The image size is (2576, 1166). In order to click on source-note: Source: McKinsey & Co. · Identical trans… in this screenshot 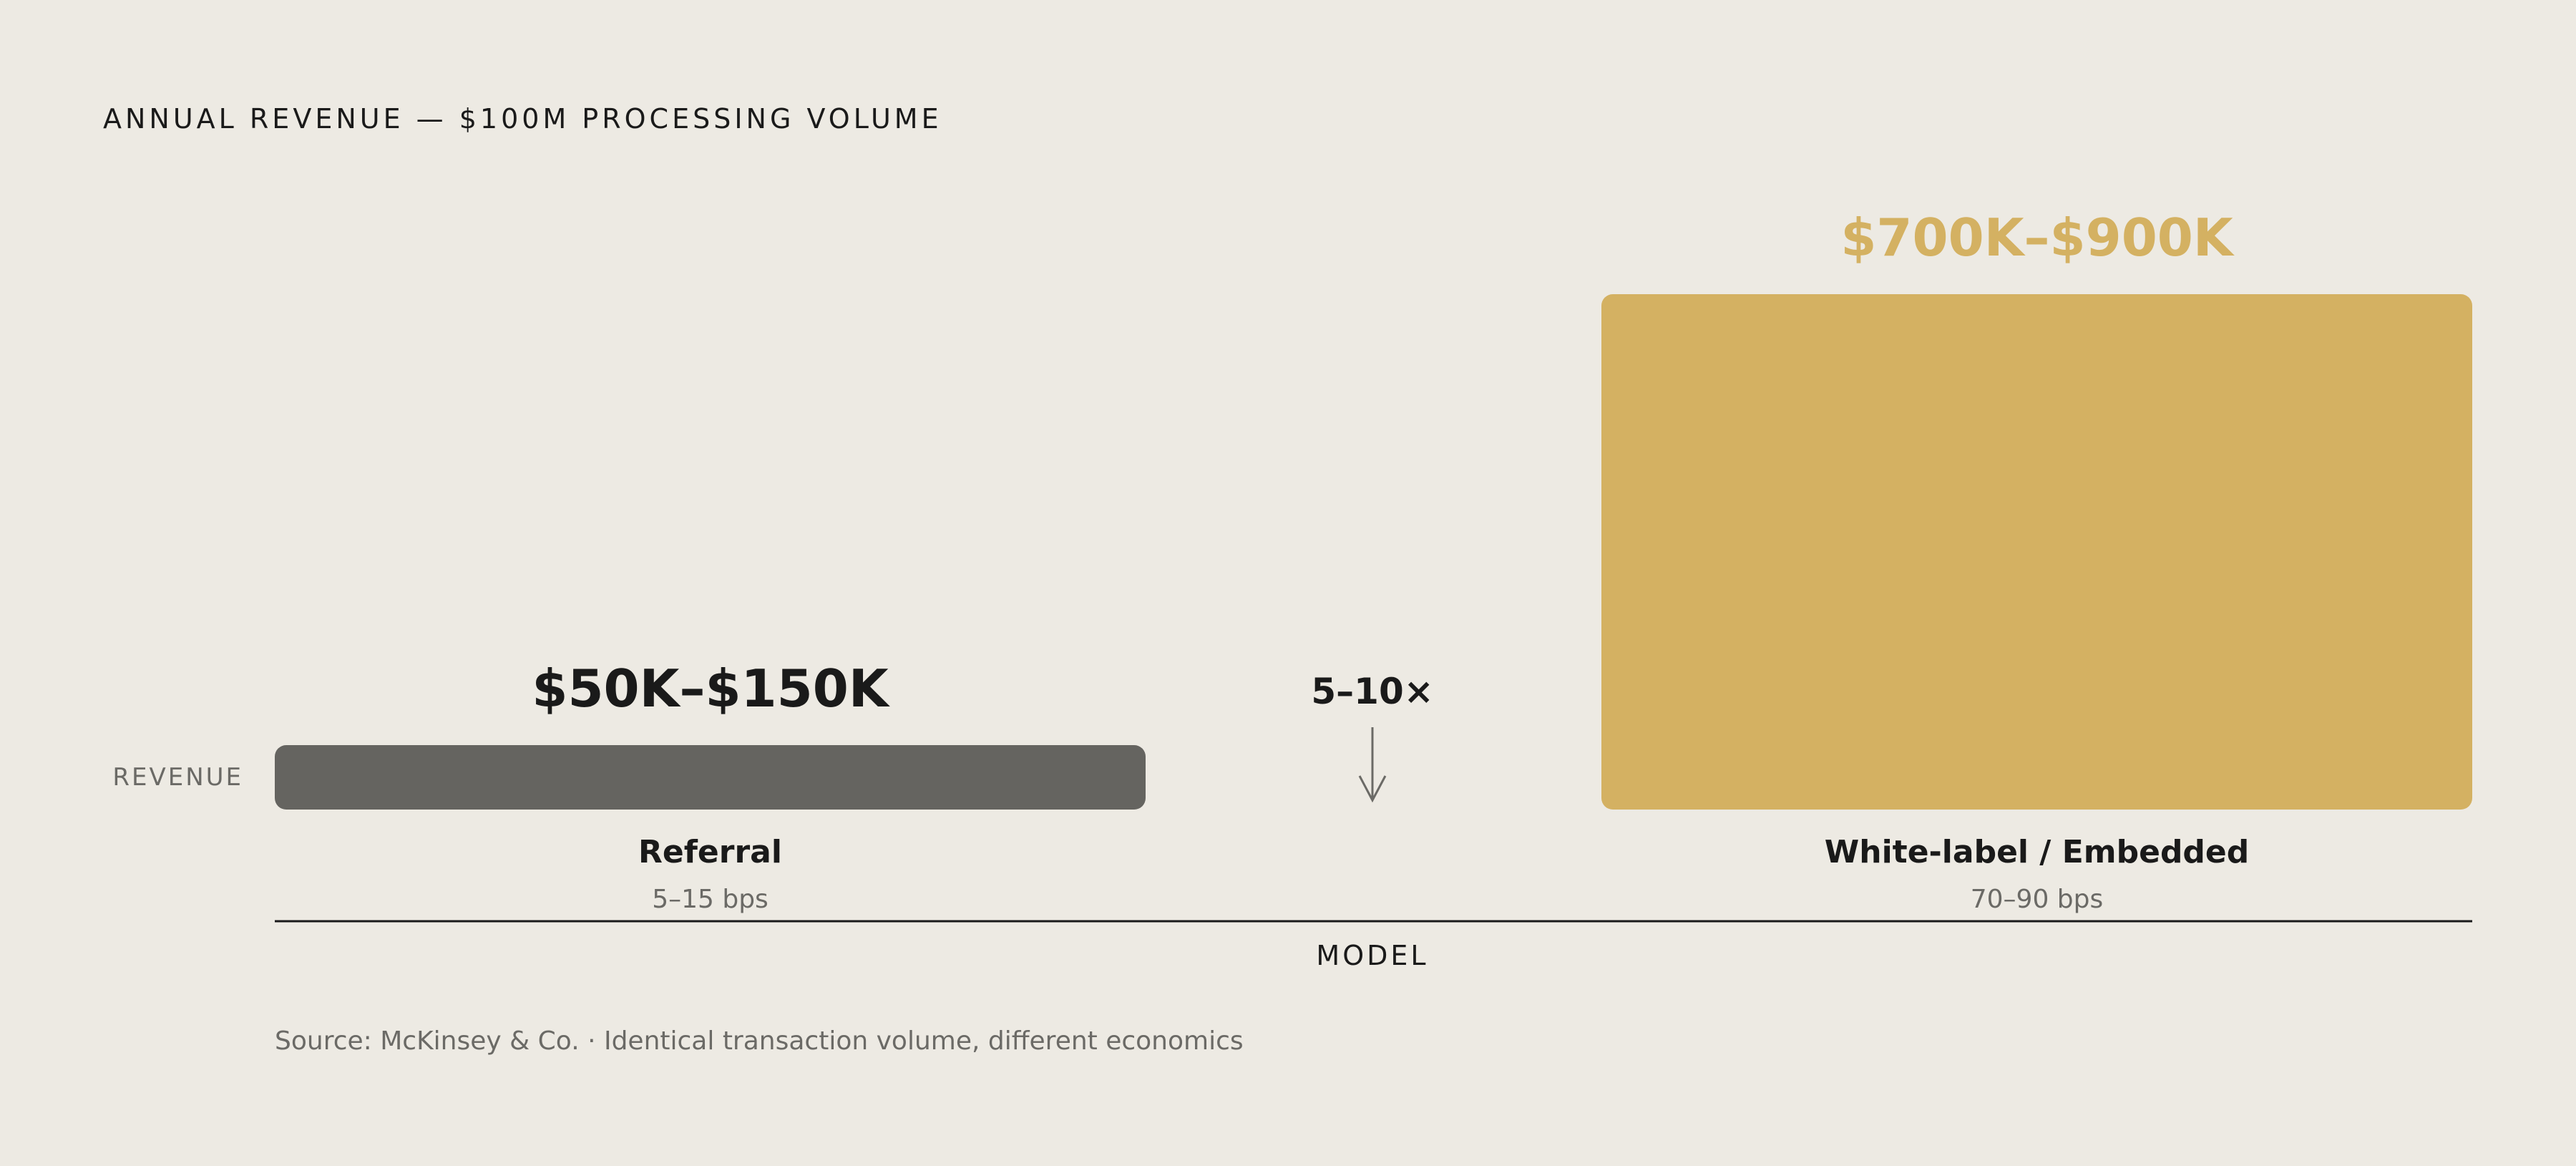, I will do `click(759, 1041)`.